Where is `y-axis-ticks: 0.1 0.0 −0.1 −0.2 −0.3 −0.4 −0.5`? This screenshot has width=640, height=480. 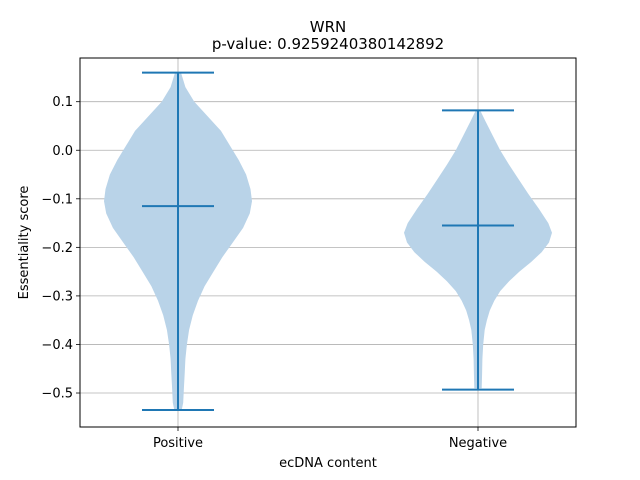 y-axis-ticks: 0.1 0.0 −0.1 −0.2 −0.3 −0.4 −0.5 is located at coordinates (60, 248).